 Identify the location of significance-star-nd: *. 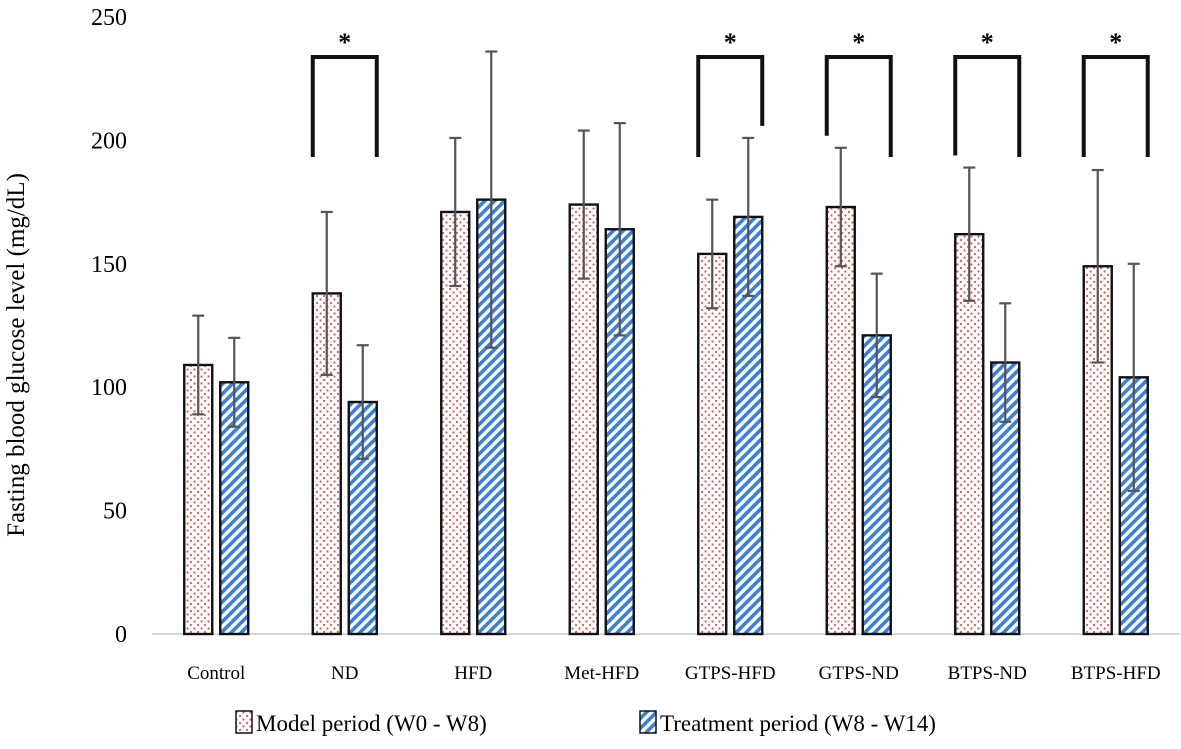
(344, 42).